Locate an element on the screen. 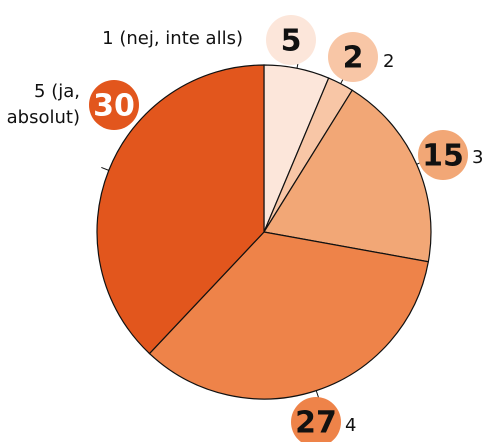 Image resolution: width=488 pixels, height=442 pixels. pie-slice is located at coordinates (347, 176).